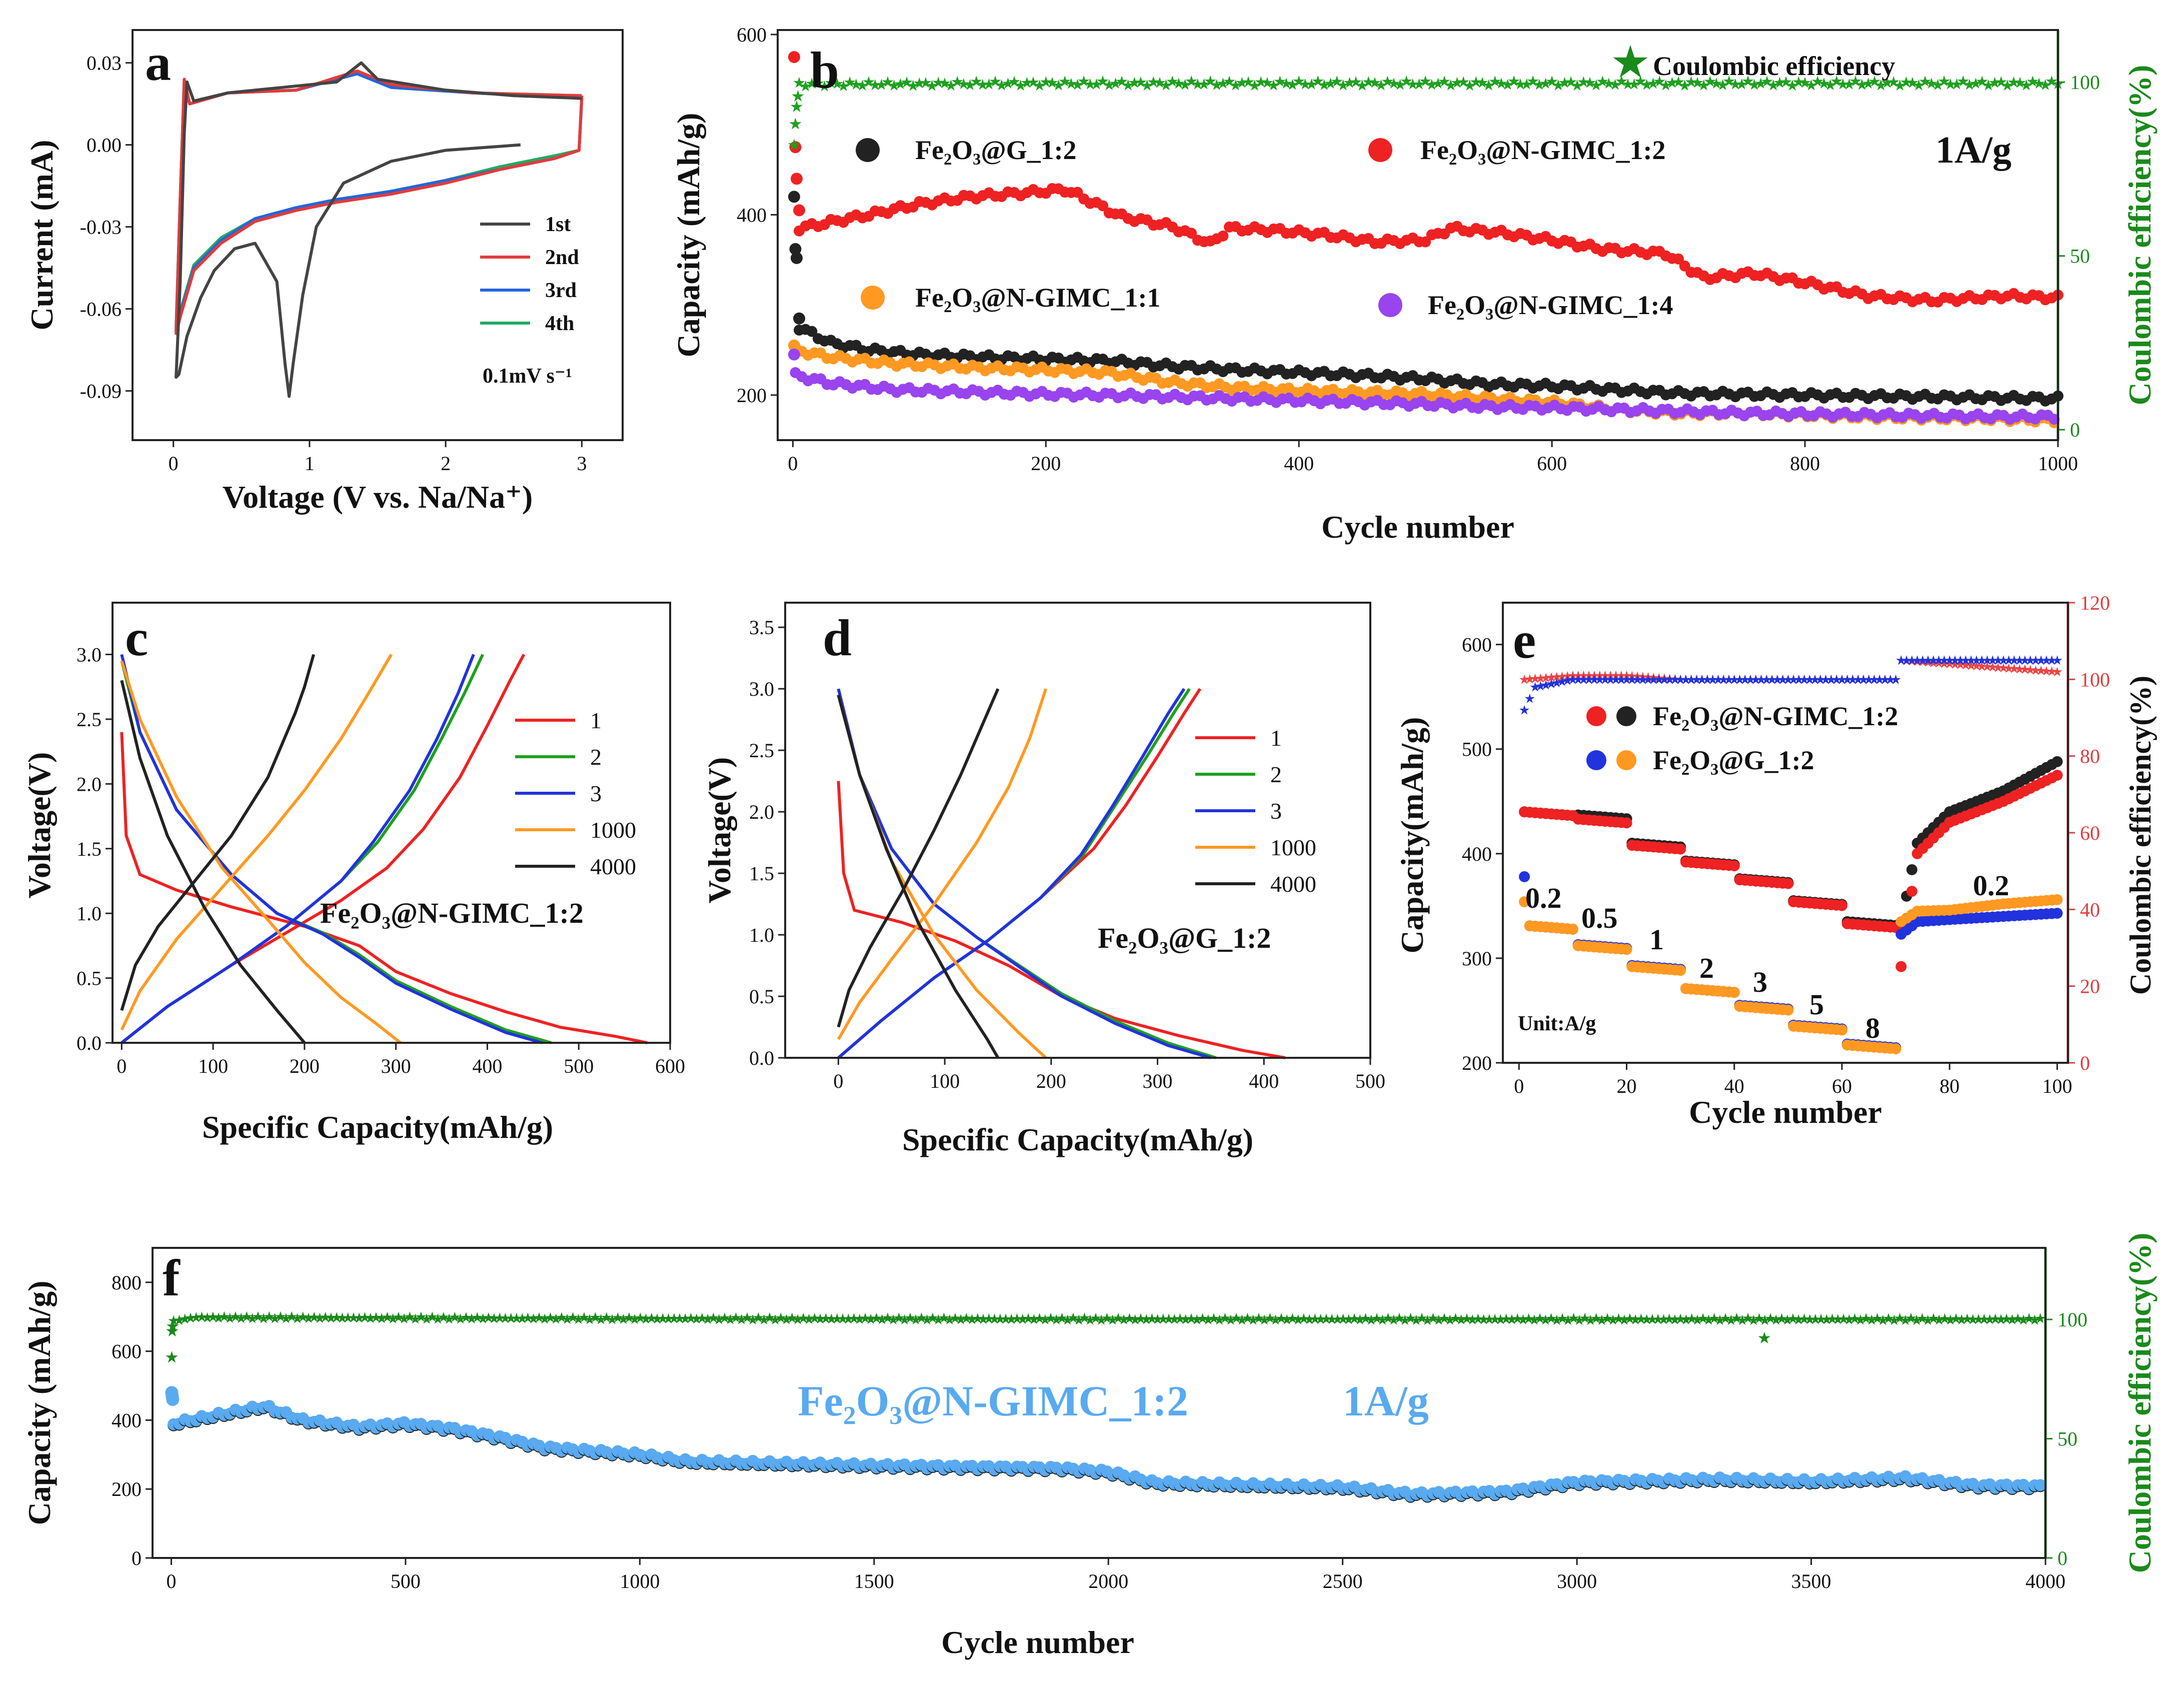 Image resolution: width=2184 pixels, height=1687 pixels. What do you see at coordinates (993, 1401) in the screenshot?
I see `panel-f-sample: Fe₂O₃@N-GIMC_1:2` at bounding box center [993, 1401].